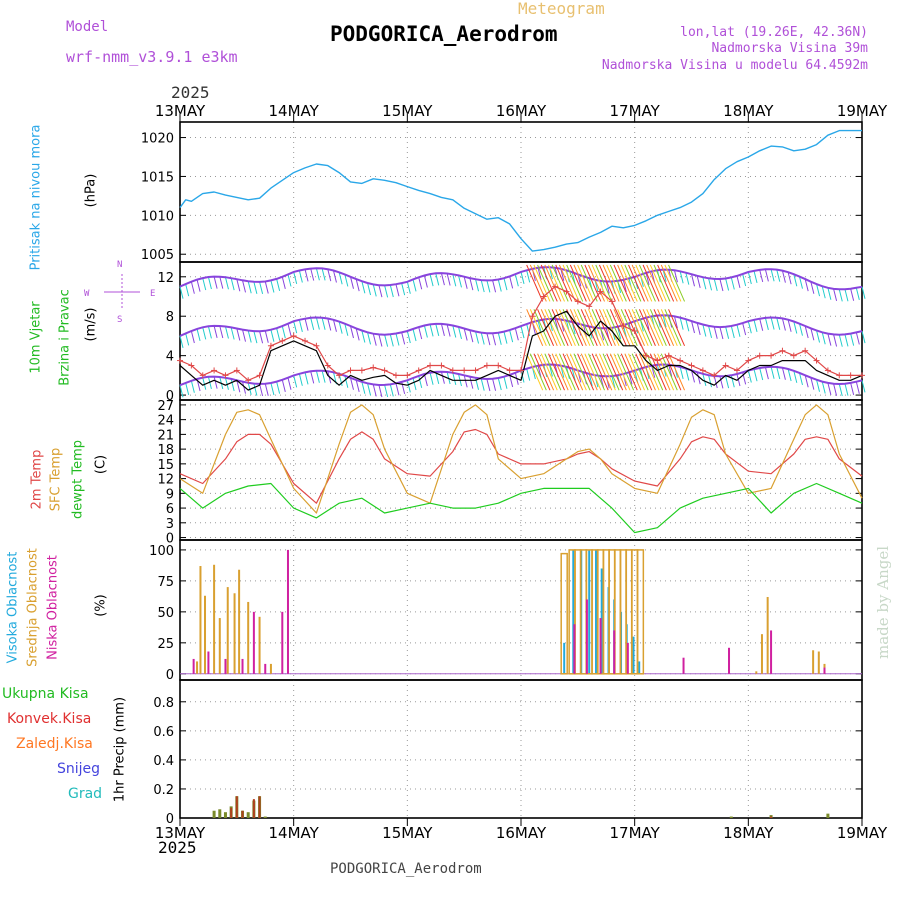 The width and height of the screenshot is (900, 900). Describe the element at coordinates (259, 807) in the screenshot. I see `precip-conv-bar` at that location.